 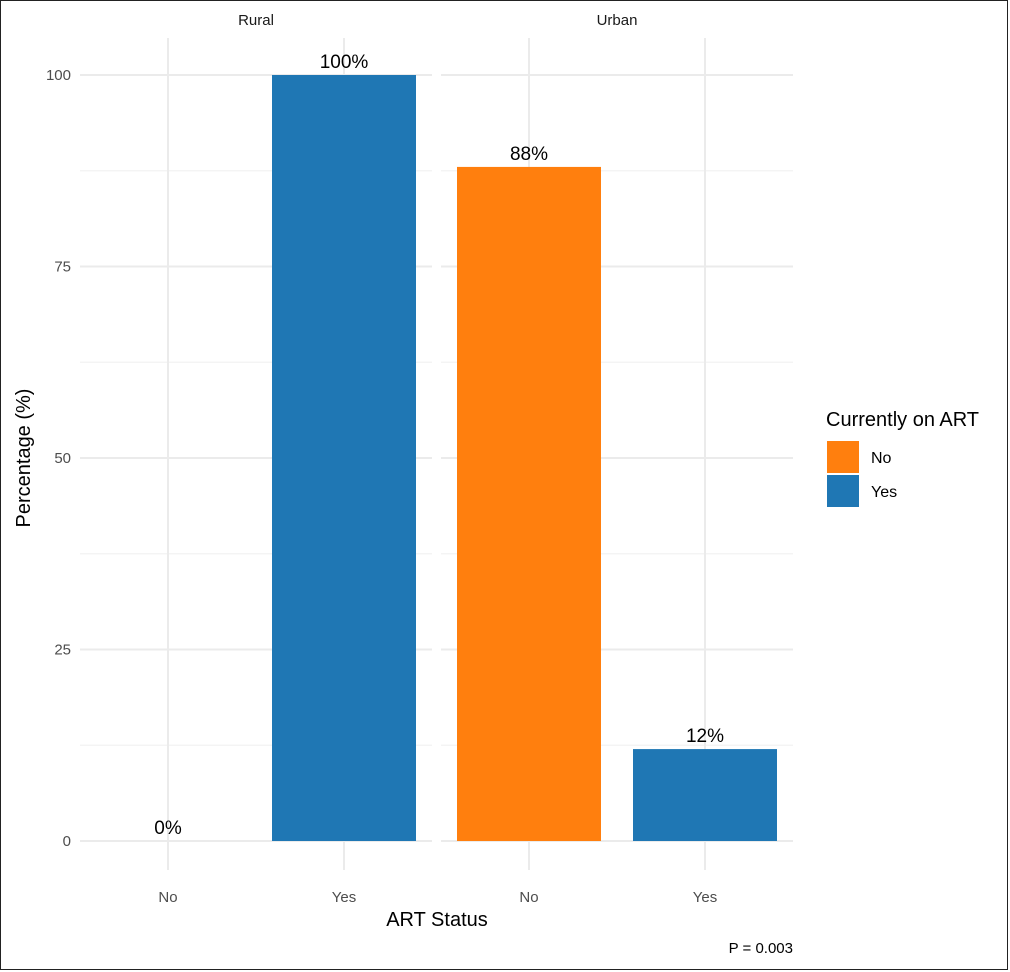 What do you see at coordinates (902, 420) in the screenshot?
I see `legend-title: Currently on ART` at bounding box center [902, 420].